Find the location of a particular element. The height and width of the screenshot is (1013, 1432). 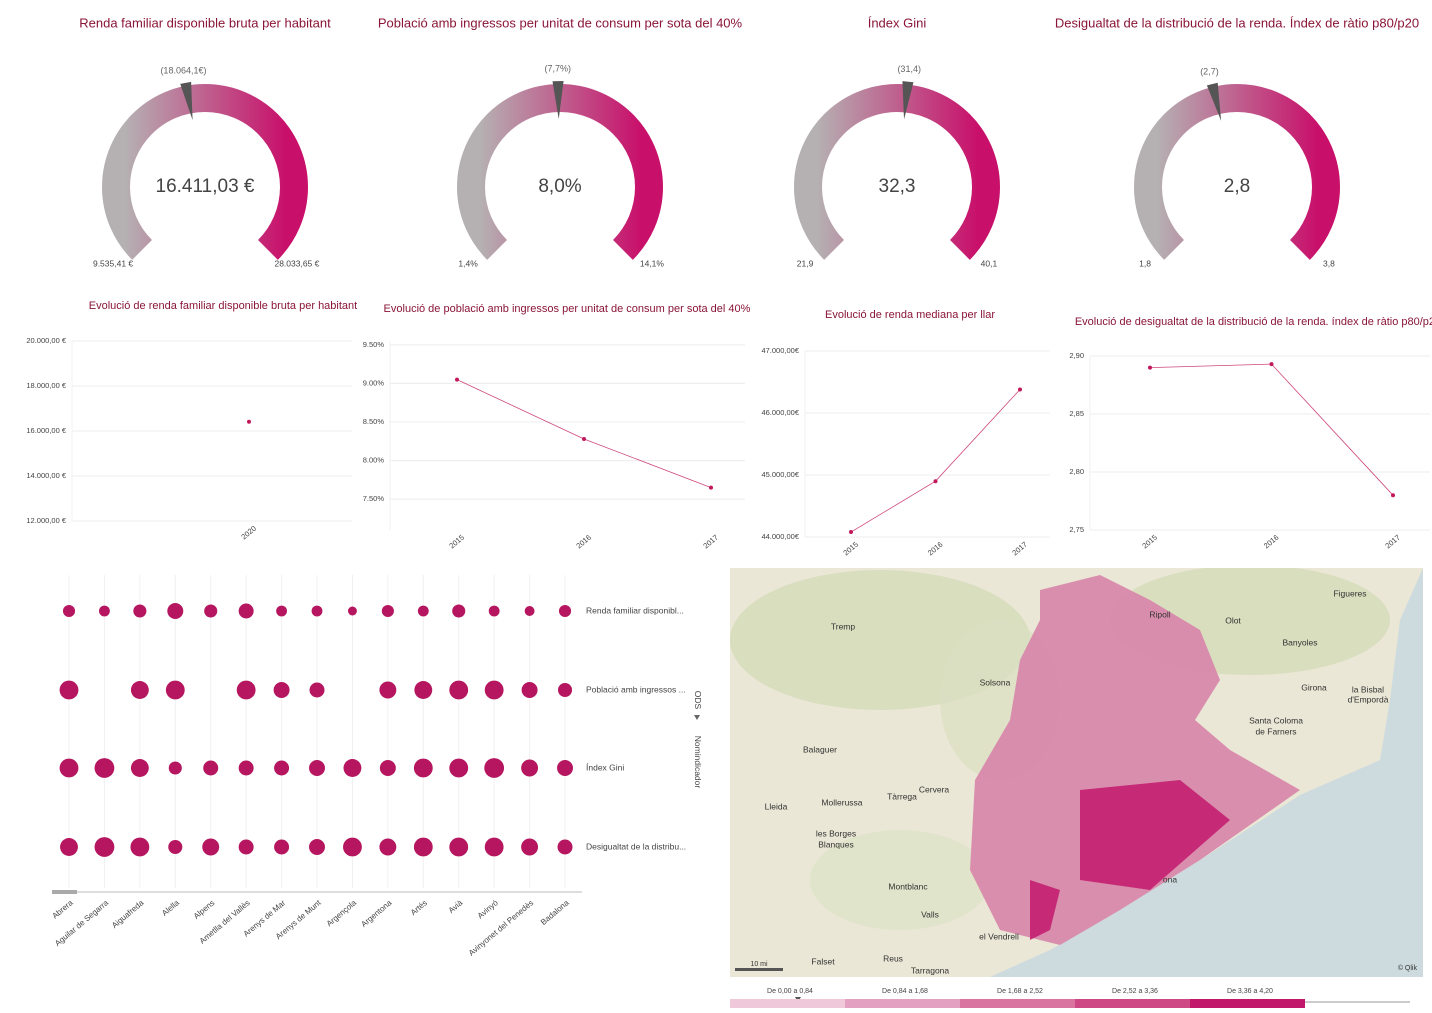

reference-label: (7,7%) is located at coordinates (558, 68).